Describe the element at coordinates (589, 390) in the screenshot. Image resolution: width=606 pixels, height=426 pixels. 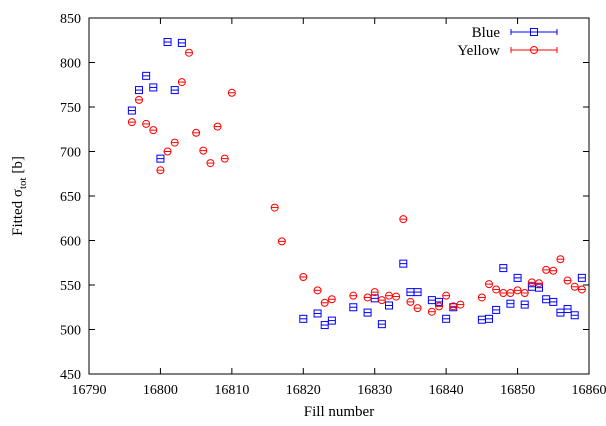
I see `x-tick-label: 16860` at that location.